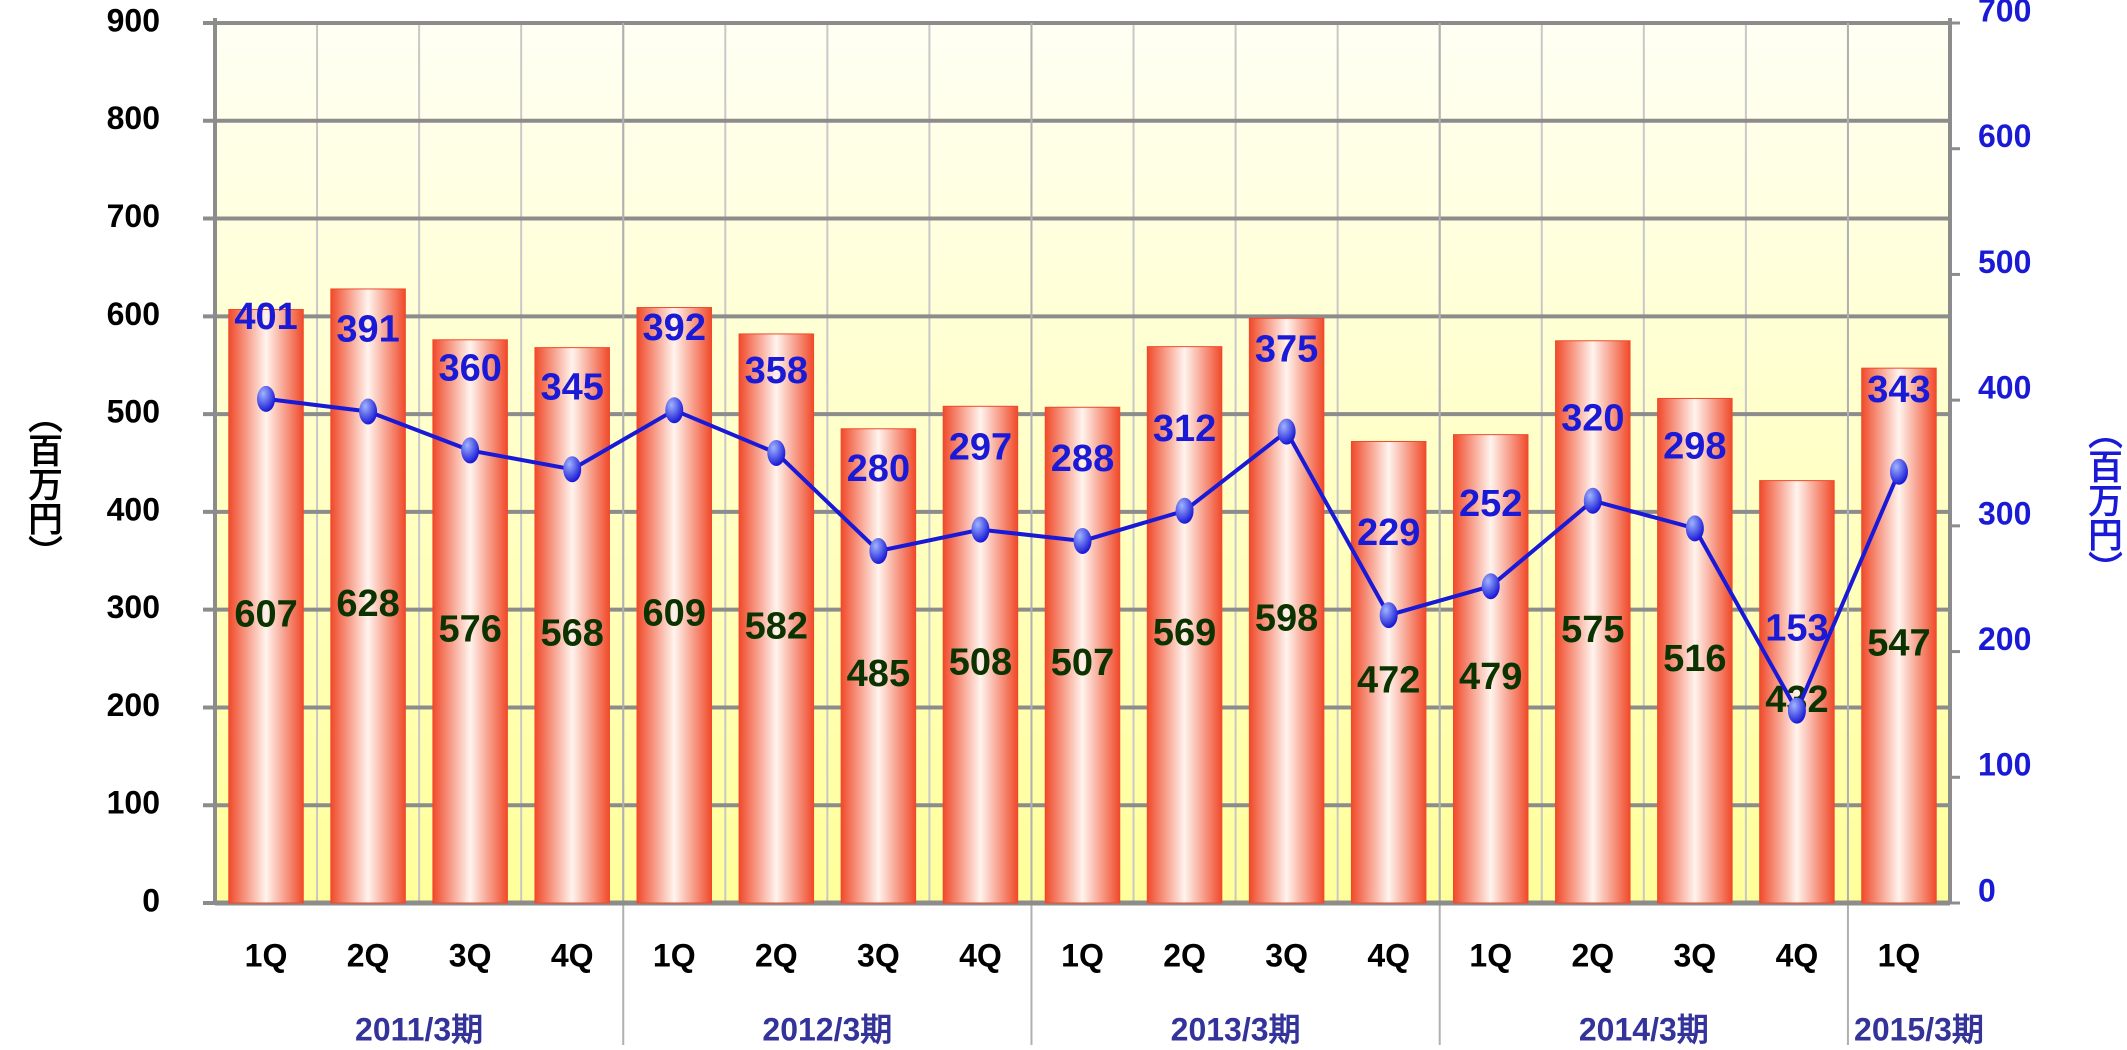 The image size is (2127, 1050). Describe the element at coordinates (2102, 500) in the screenshot. I see `y2-axis-title: （百万円）` at that location.